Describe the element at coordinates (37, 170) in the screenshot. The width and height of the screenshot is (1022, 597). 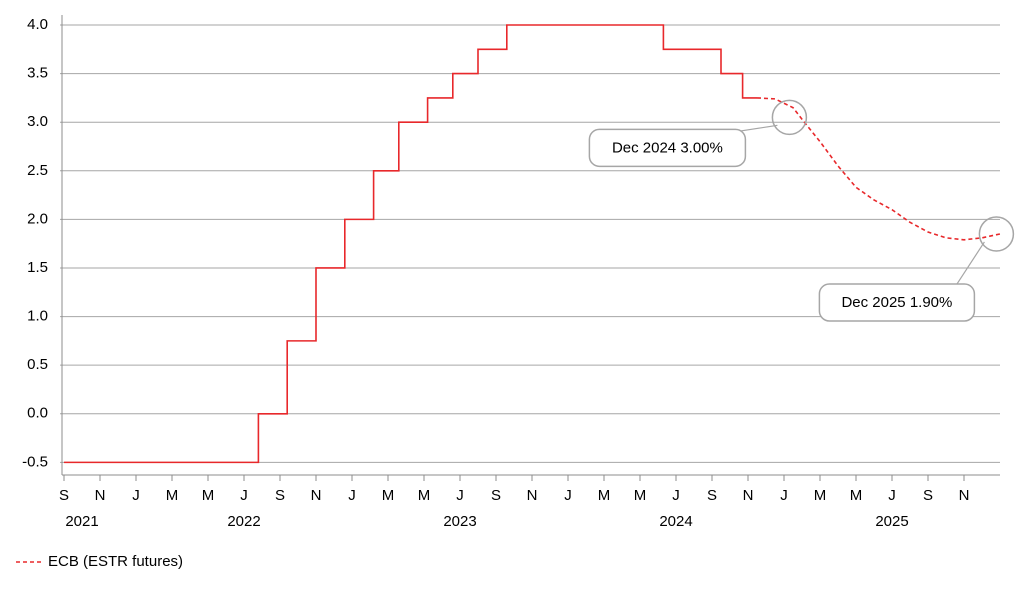
I see `y-tick-label: 2.5` at that location.